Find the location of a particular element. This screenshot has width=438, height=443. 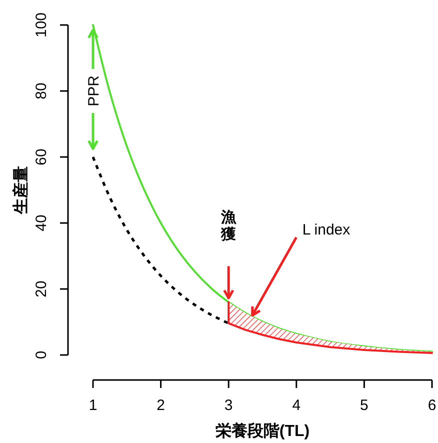

annotation: 漁獲 is located at coordinates (229, 226).